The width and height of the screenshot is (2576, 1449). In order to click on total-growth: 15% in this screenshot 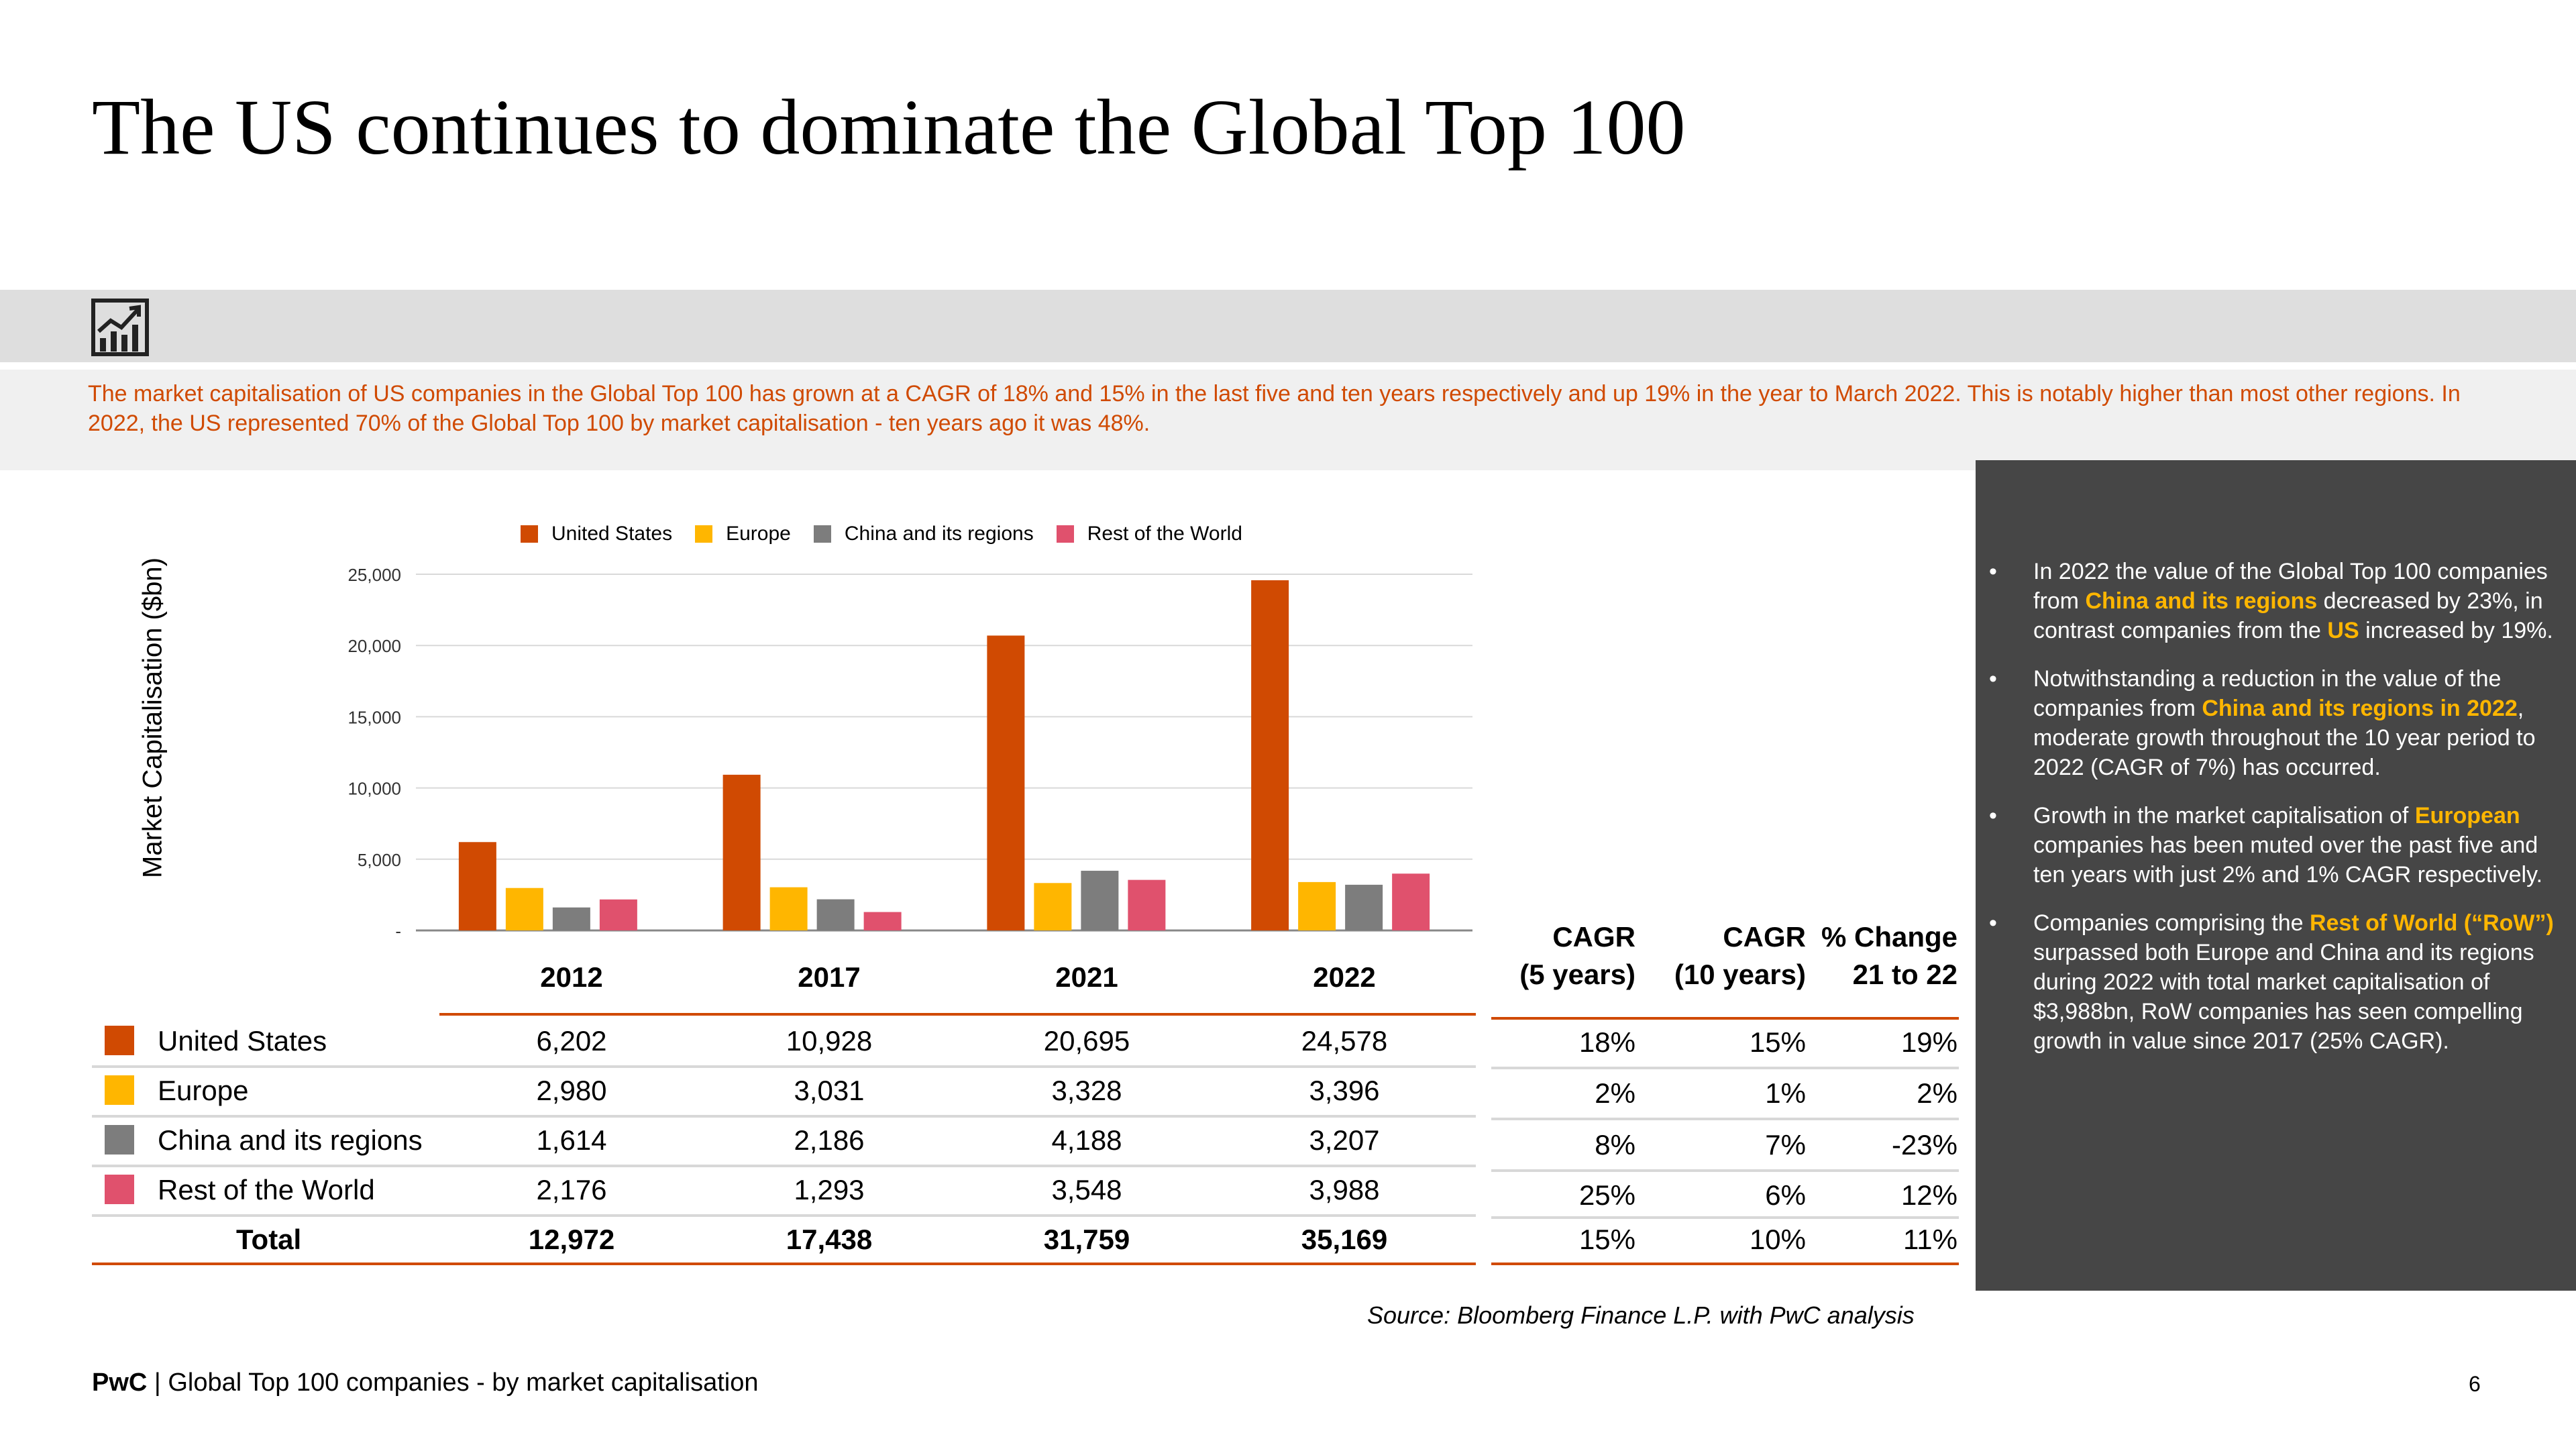, I will do `click(1606, 1239)`.